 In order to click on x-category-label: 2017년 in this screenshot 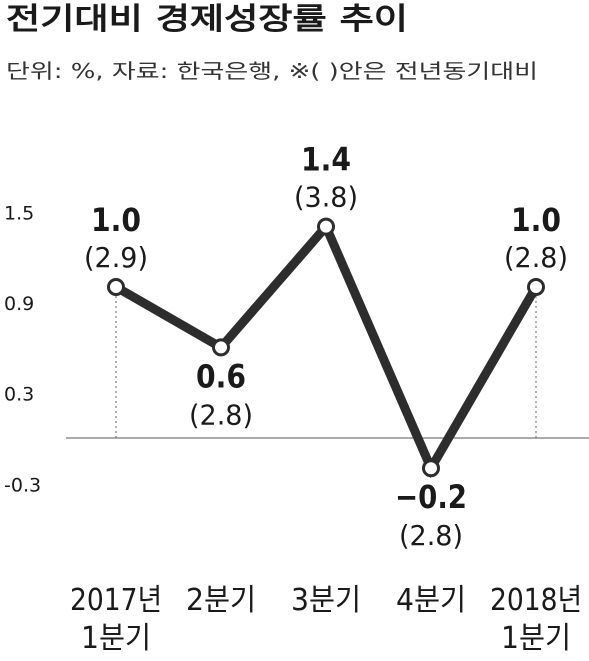, I will do `click(116, 600)`.